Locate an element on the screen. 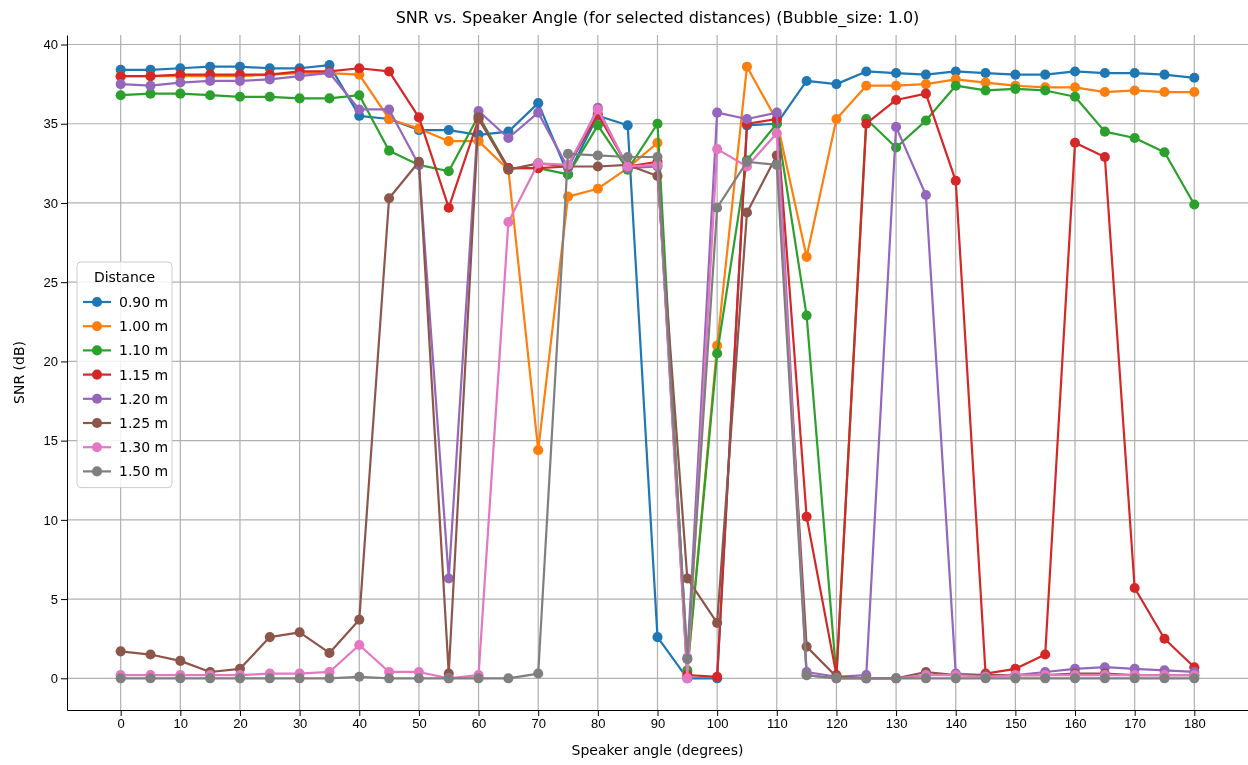  legend-label: 1.15 m is located at coordinates (144, 374).